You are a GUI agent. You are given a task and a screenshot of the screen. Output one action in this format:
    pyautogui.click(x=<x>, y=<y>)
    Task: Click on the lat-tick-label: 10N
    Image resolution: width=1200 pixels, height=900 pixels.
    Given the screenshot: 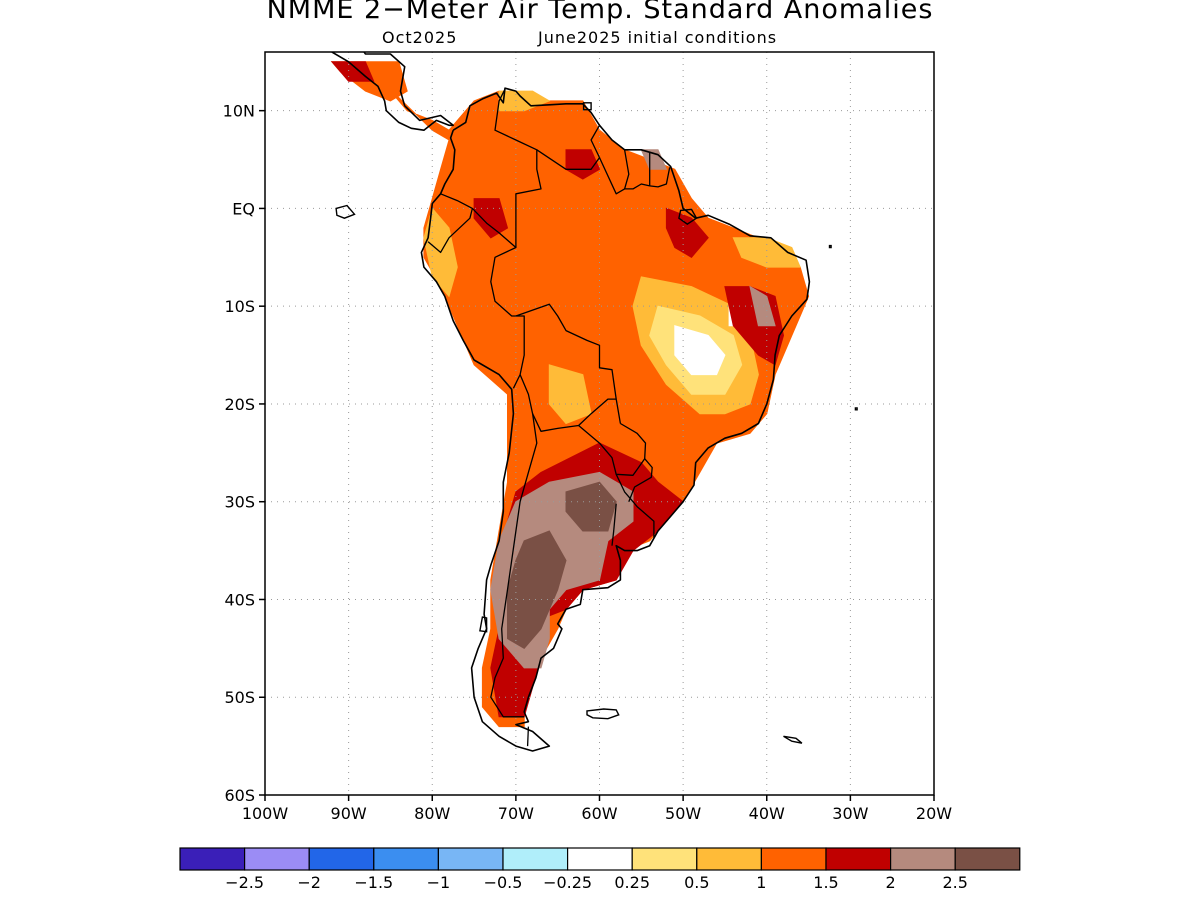 What is the action you would take?
    pyautogui.click(x=239, y=111)
    